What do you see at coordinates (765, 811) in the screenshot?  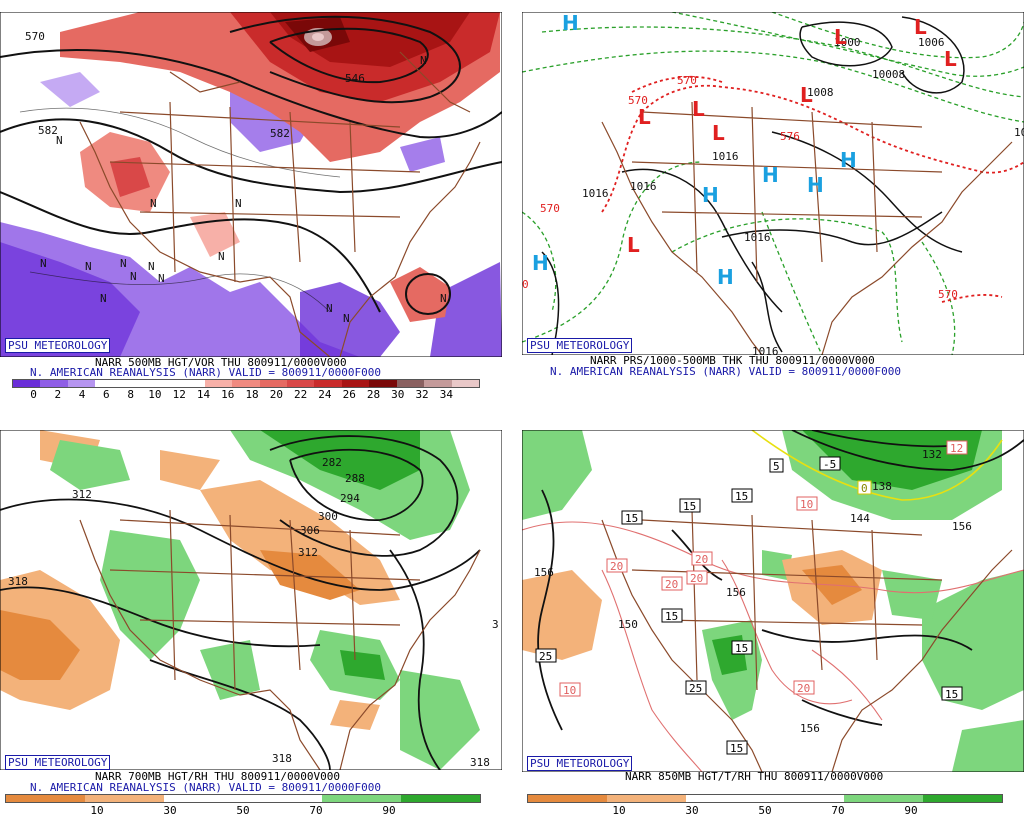 I see `colorbar-ticks: 10 30 50 70 90` at bounding box center [765, 811].